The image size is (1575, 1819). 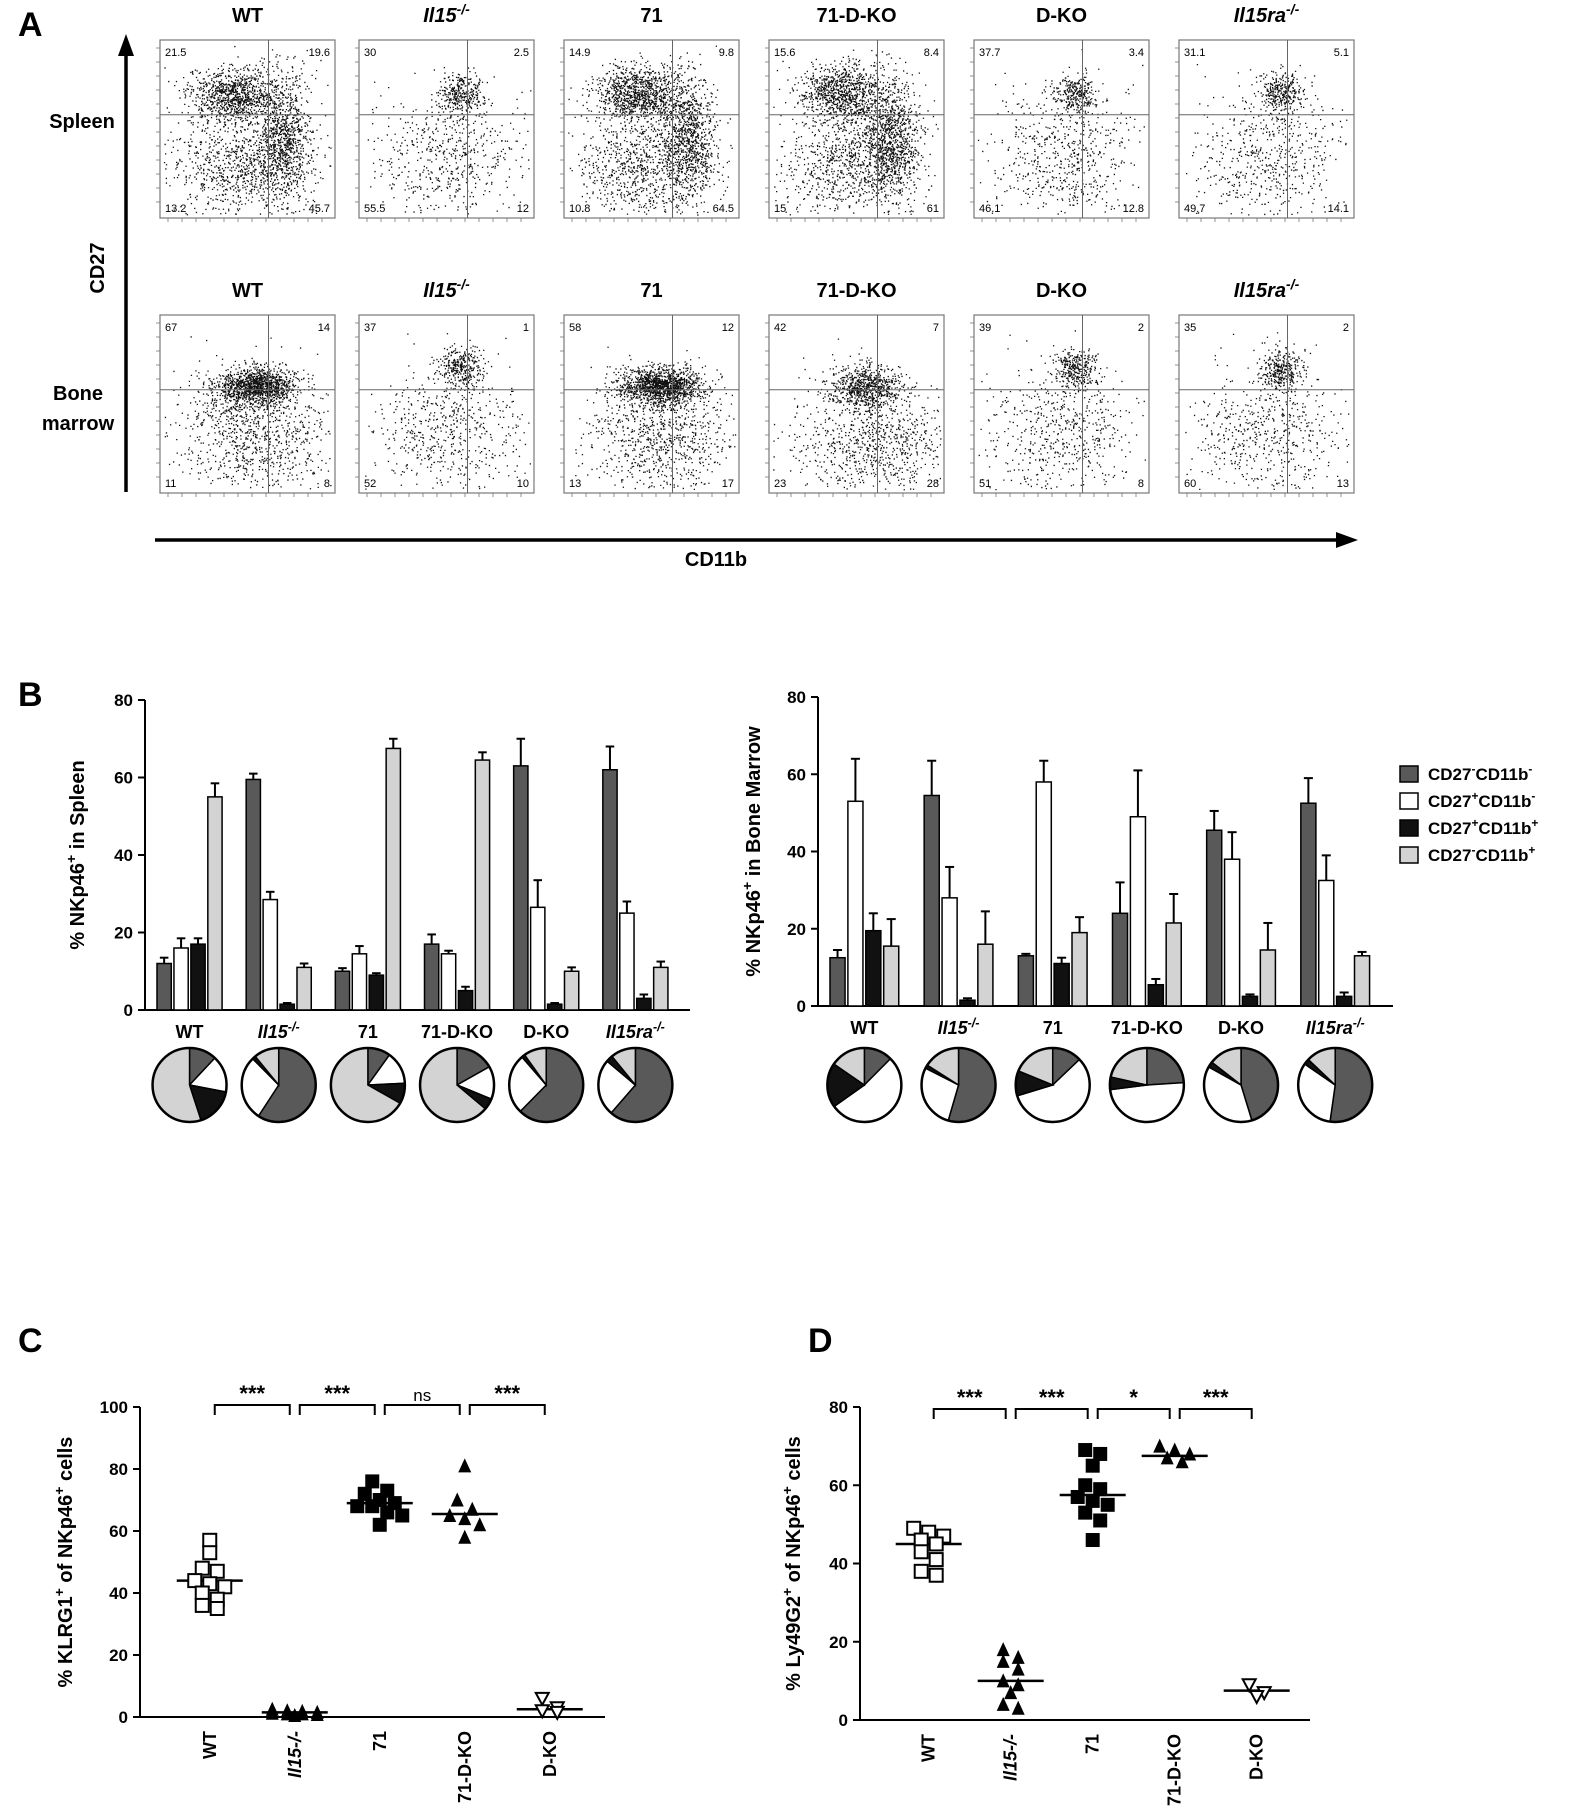 What do you see at coordinates (716, 560) in the screenshot?
I see `x-axis-label: CD11b` at bounding box center [716, 560].